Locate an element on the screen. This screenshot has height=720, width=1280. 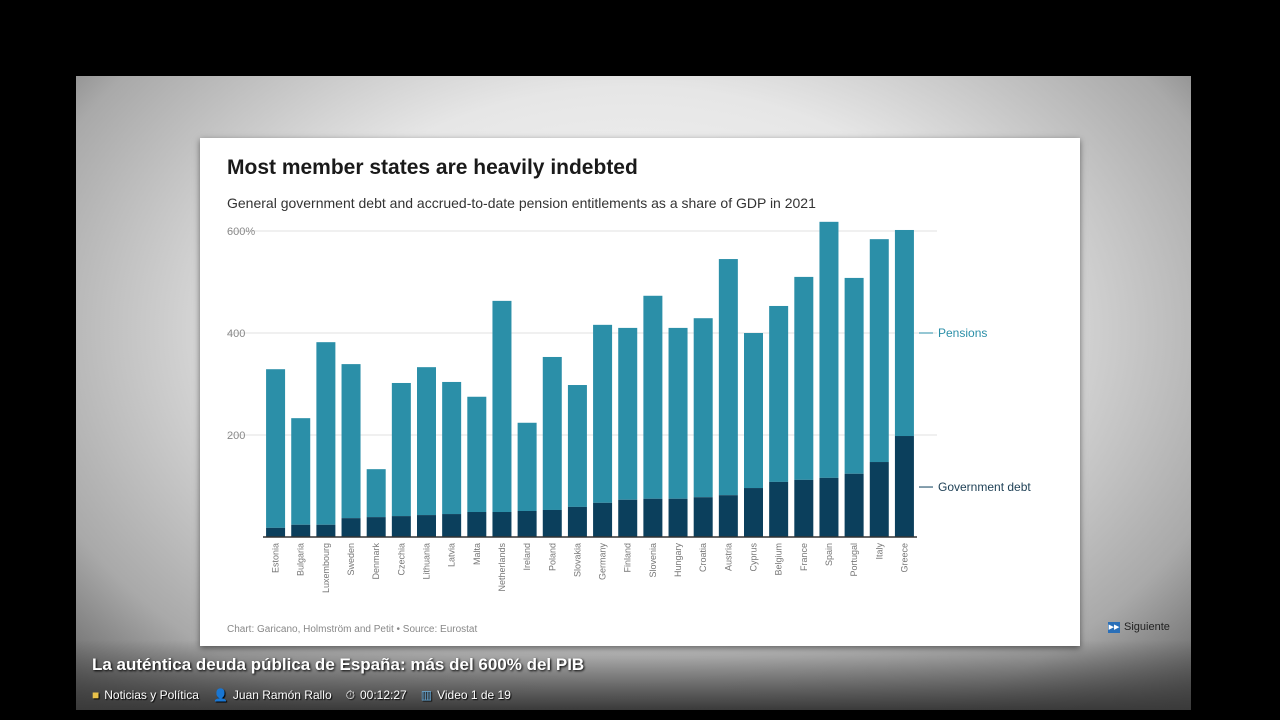
x-tick-label: Italy is located at coordinates (879, 551).